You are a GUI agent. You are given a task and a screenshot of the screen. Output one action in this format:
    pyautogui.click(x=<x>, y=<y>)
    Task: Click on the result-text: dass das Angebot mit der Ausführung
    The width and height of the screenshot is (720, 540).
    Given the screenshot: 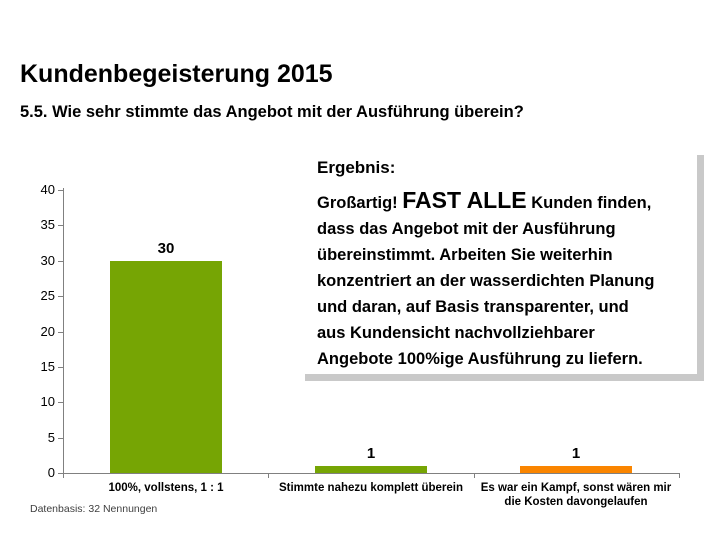 What is the action you would take?
    pyautogui.click(x=466, y=229)
    